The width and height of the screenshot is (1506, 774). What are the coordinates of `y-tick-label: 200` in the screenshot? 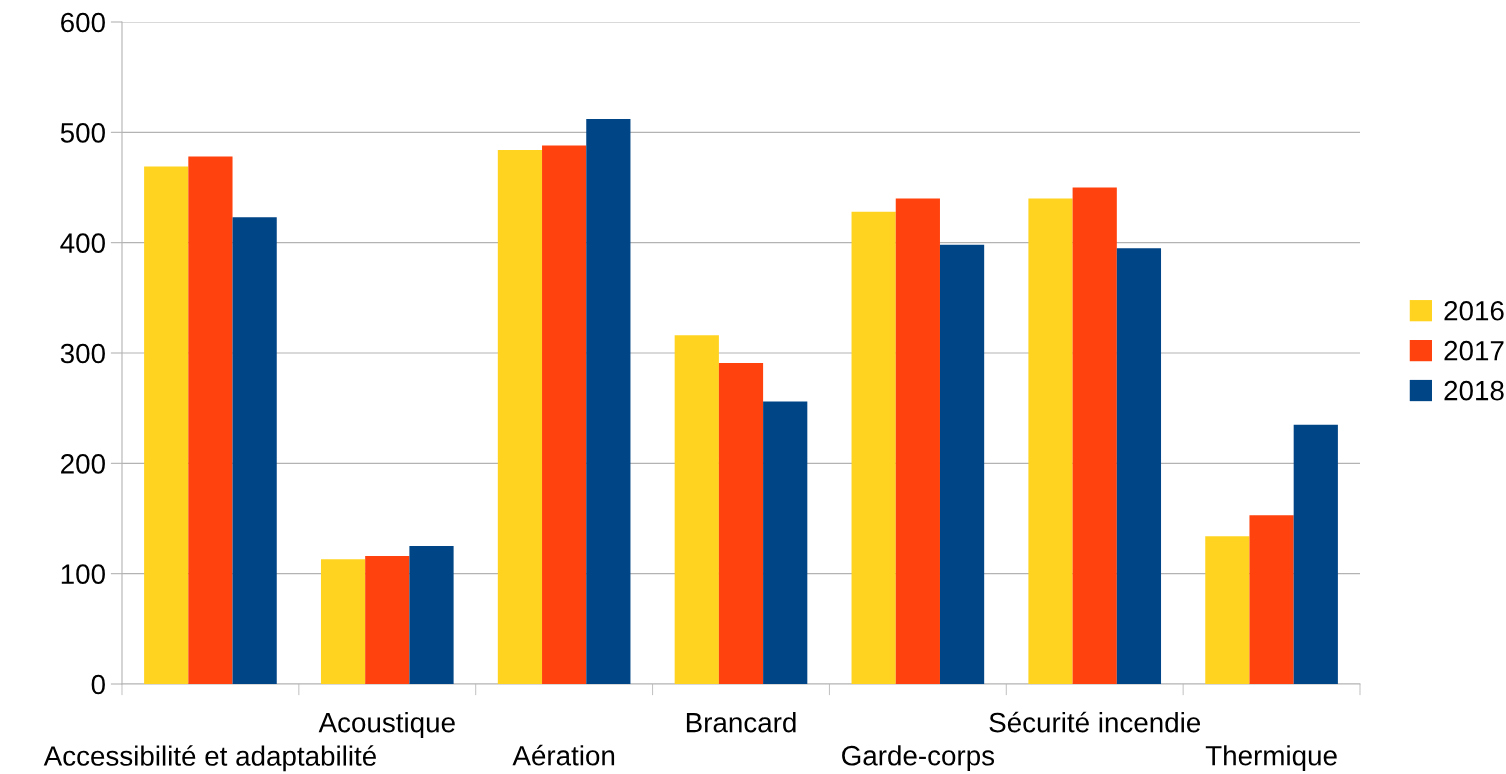 It's located at (83, 464).